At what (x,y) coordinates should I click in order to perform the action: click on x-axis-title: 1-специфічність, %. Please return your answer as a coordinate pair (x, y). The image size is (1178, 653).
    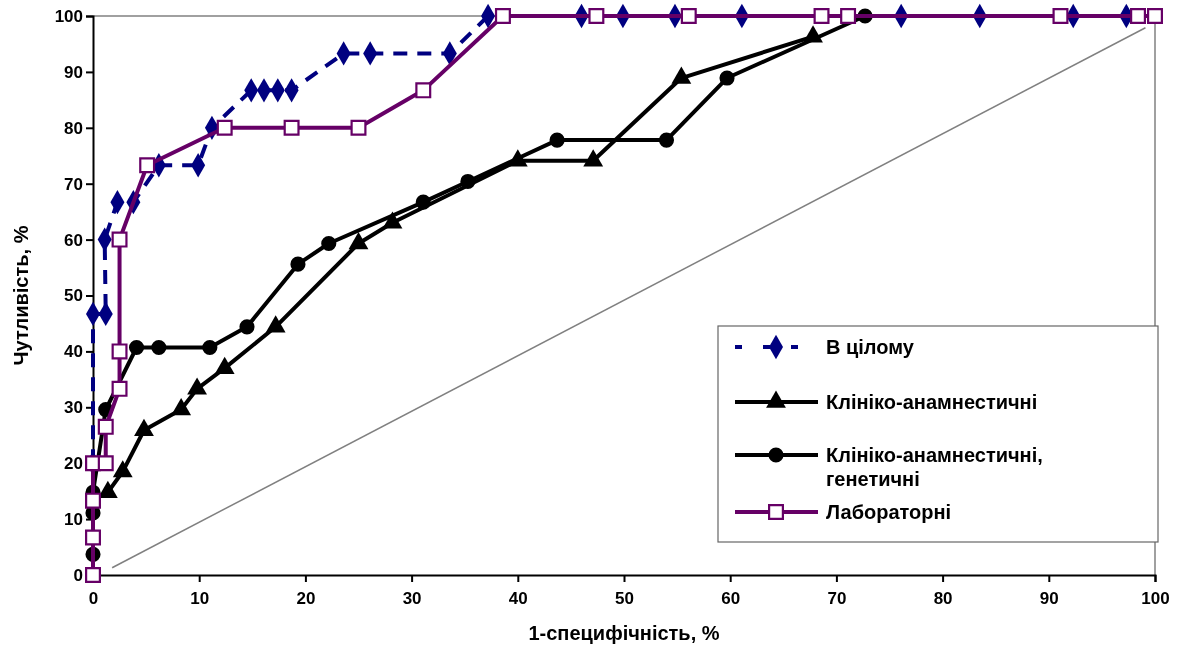
    Looking at the image, I should click on (624, 633).